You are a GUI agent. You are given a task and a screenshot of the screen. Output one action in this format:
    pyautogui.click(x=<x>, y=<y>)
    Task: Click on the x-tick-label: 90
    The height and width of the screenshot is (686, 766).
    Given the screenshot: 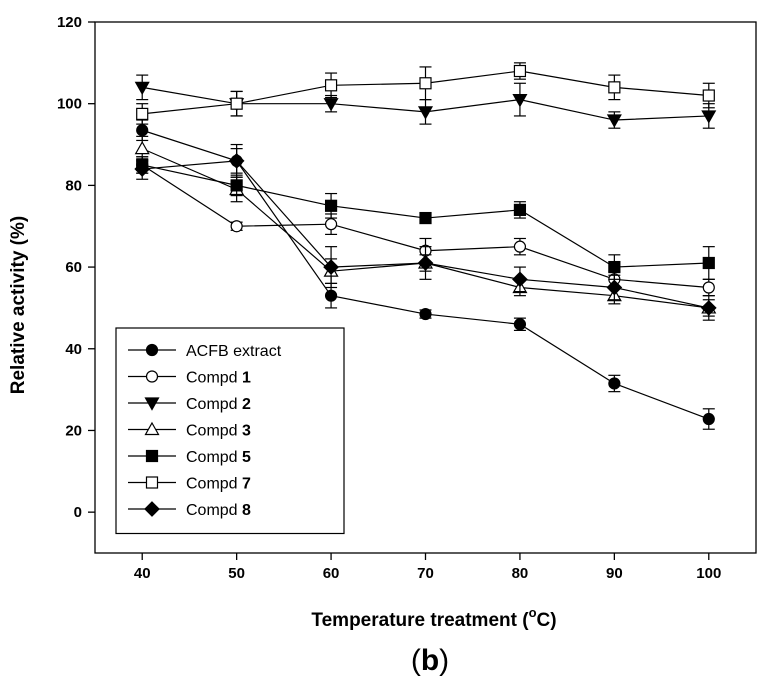 What is the action you would take?
    pyautogui.click(x=614, y=573)
    